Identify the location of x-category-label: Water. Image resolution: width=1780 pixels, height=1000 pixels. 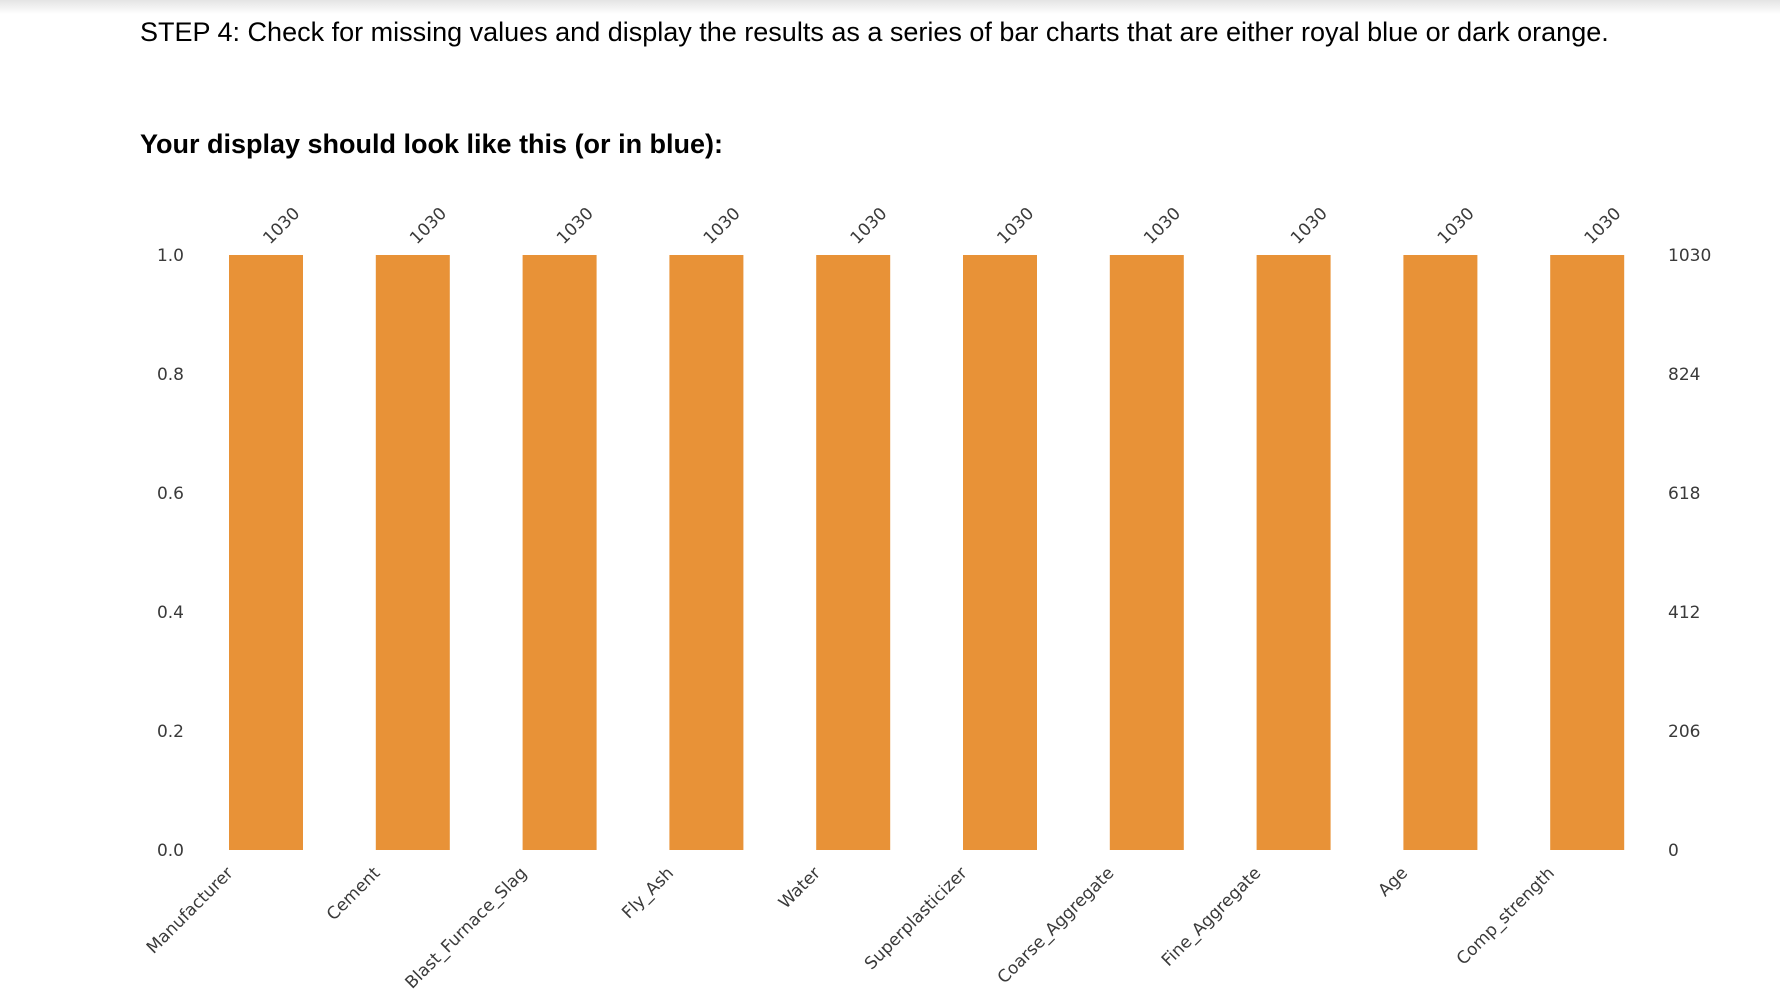
(800, 888).